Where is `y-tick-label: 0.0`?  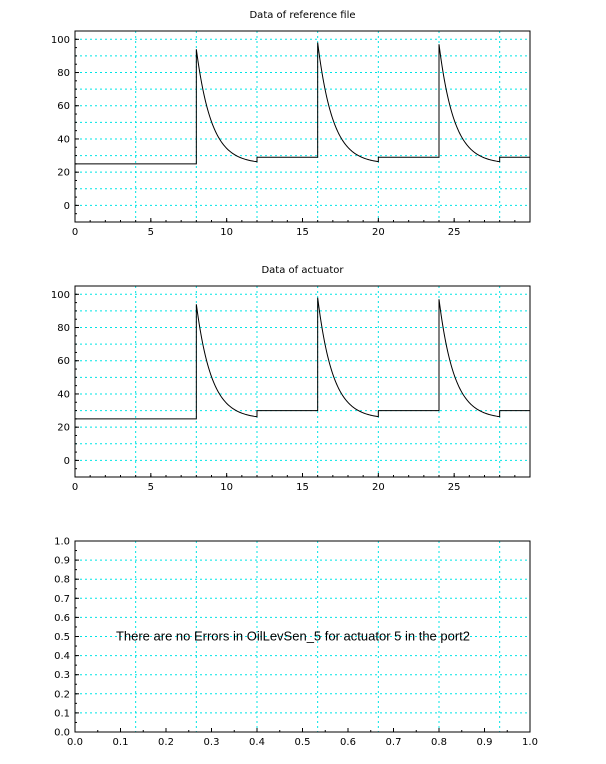 y-tick-label: 0.0 is located at coordinates (62, 733).